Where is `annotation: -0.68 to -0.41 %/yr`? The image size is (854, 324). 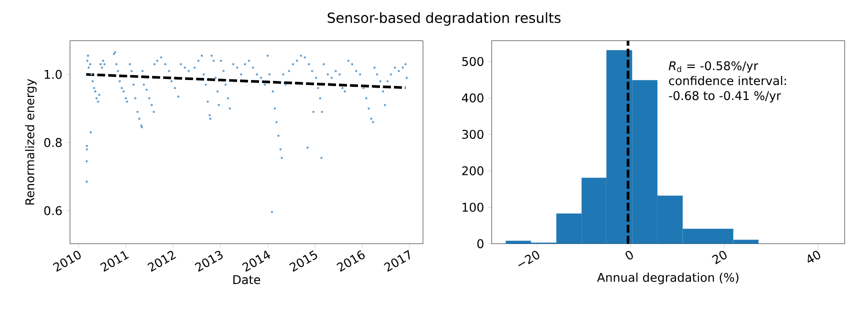 annotation: -0.68 to -0.41 %/yr is located at coordinates (725, 96).